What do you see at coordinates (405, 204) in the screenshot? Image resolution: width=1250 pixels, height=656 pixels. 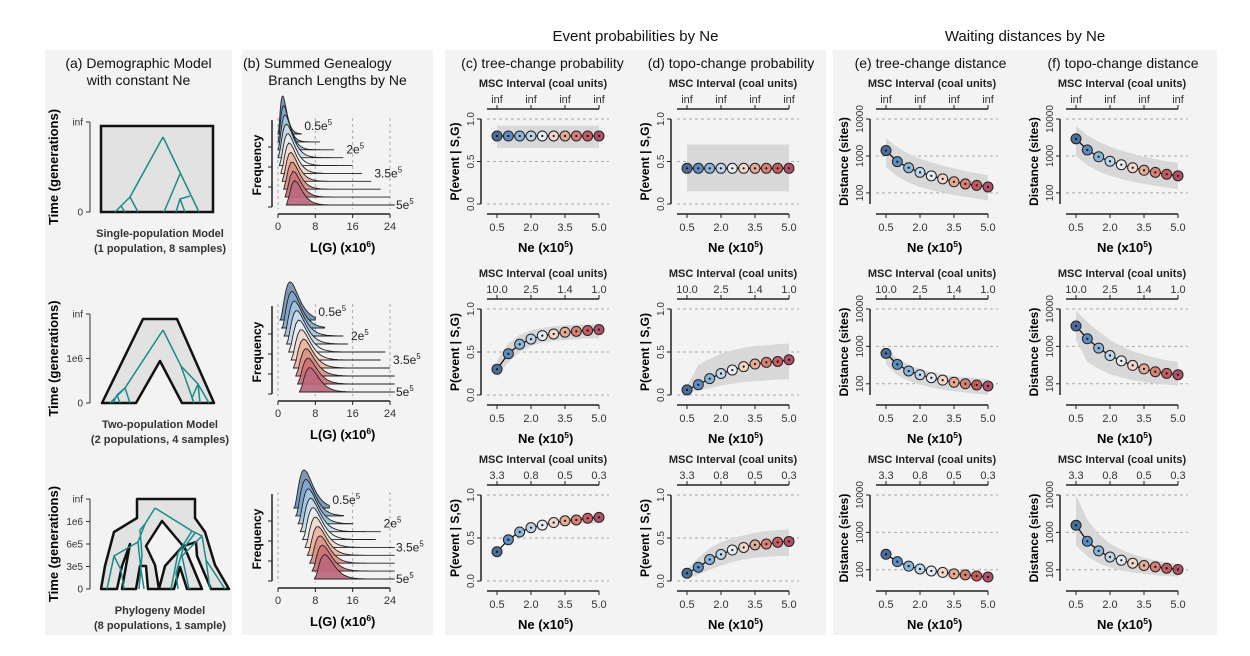 I see `ridge-label: 5e5` at bounding box center [405, 204].